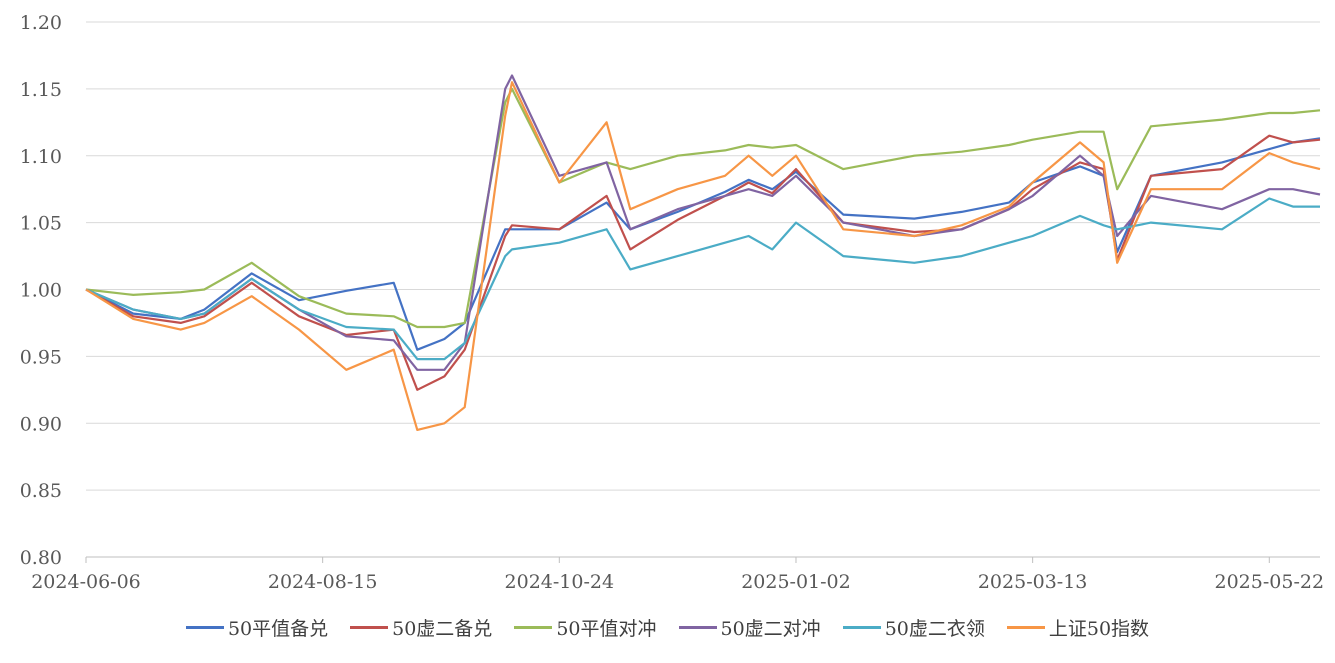 The height and width of the screenshot is (663, 1335). Describe the element at coordinates (796, 582) in the screenshot. I see `x-tick-label: 2025-01-02` at that location.